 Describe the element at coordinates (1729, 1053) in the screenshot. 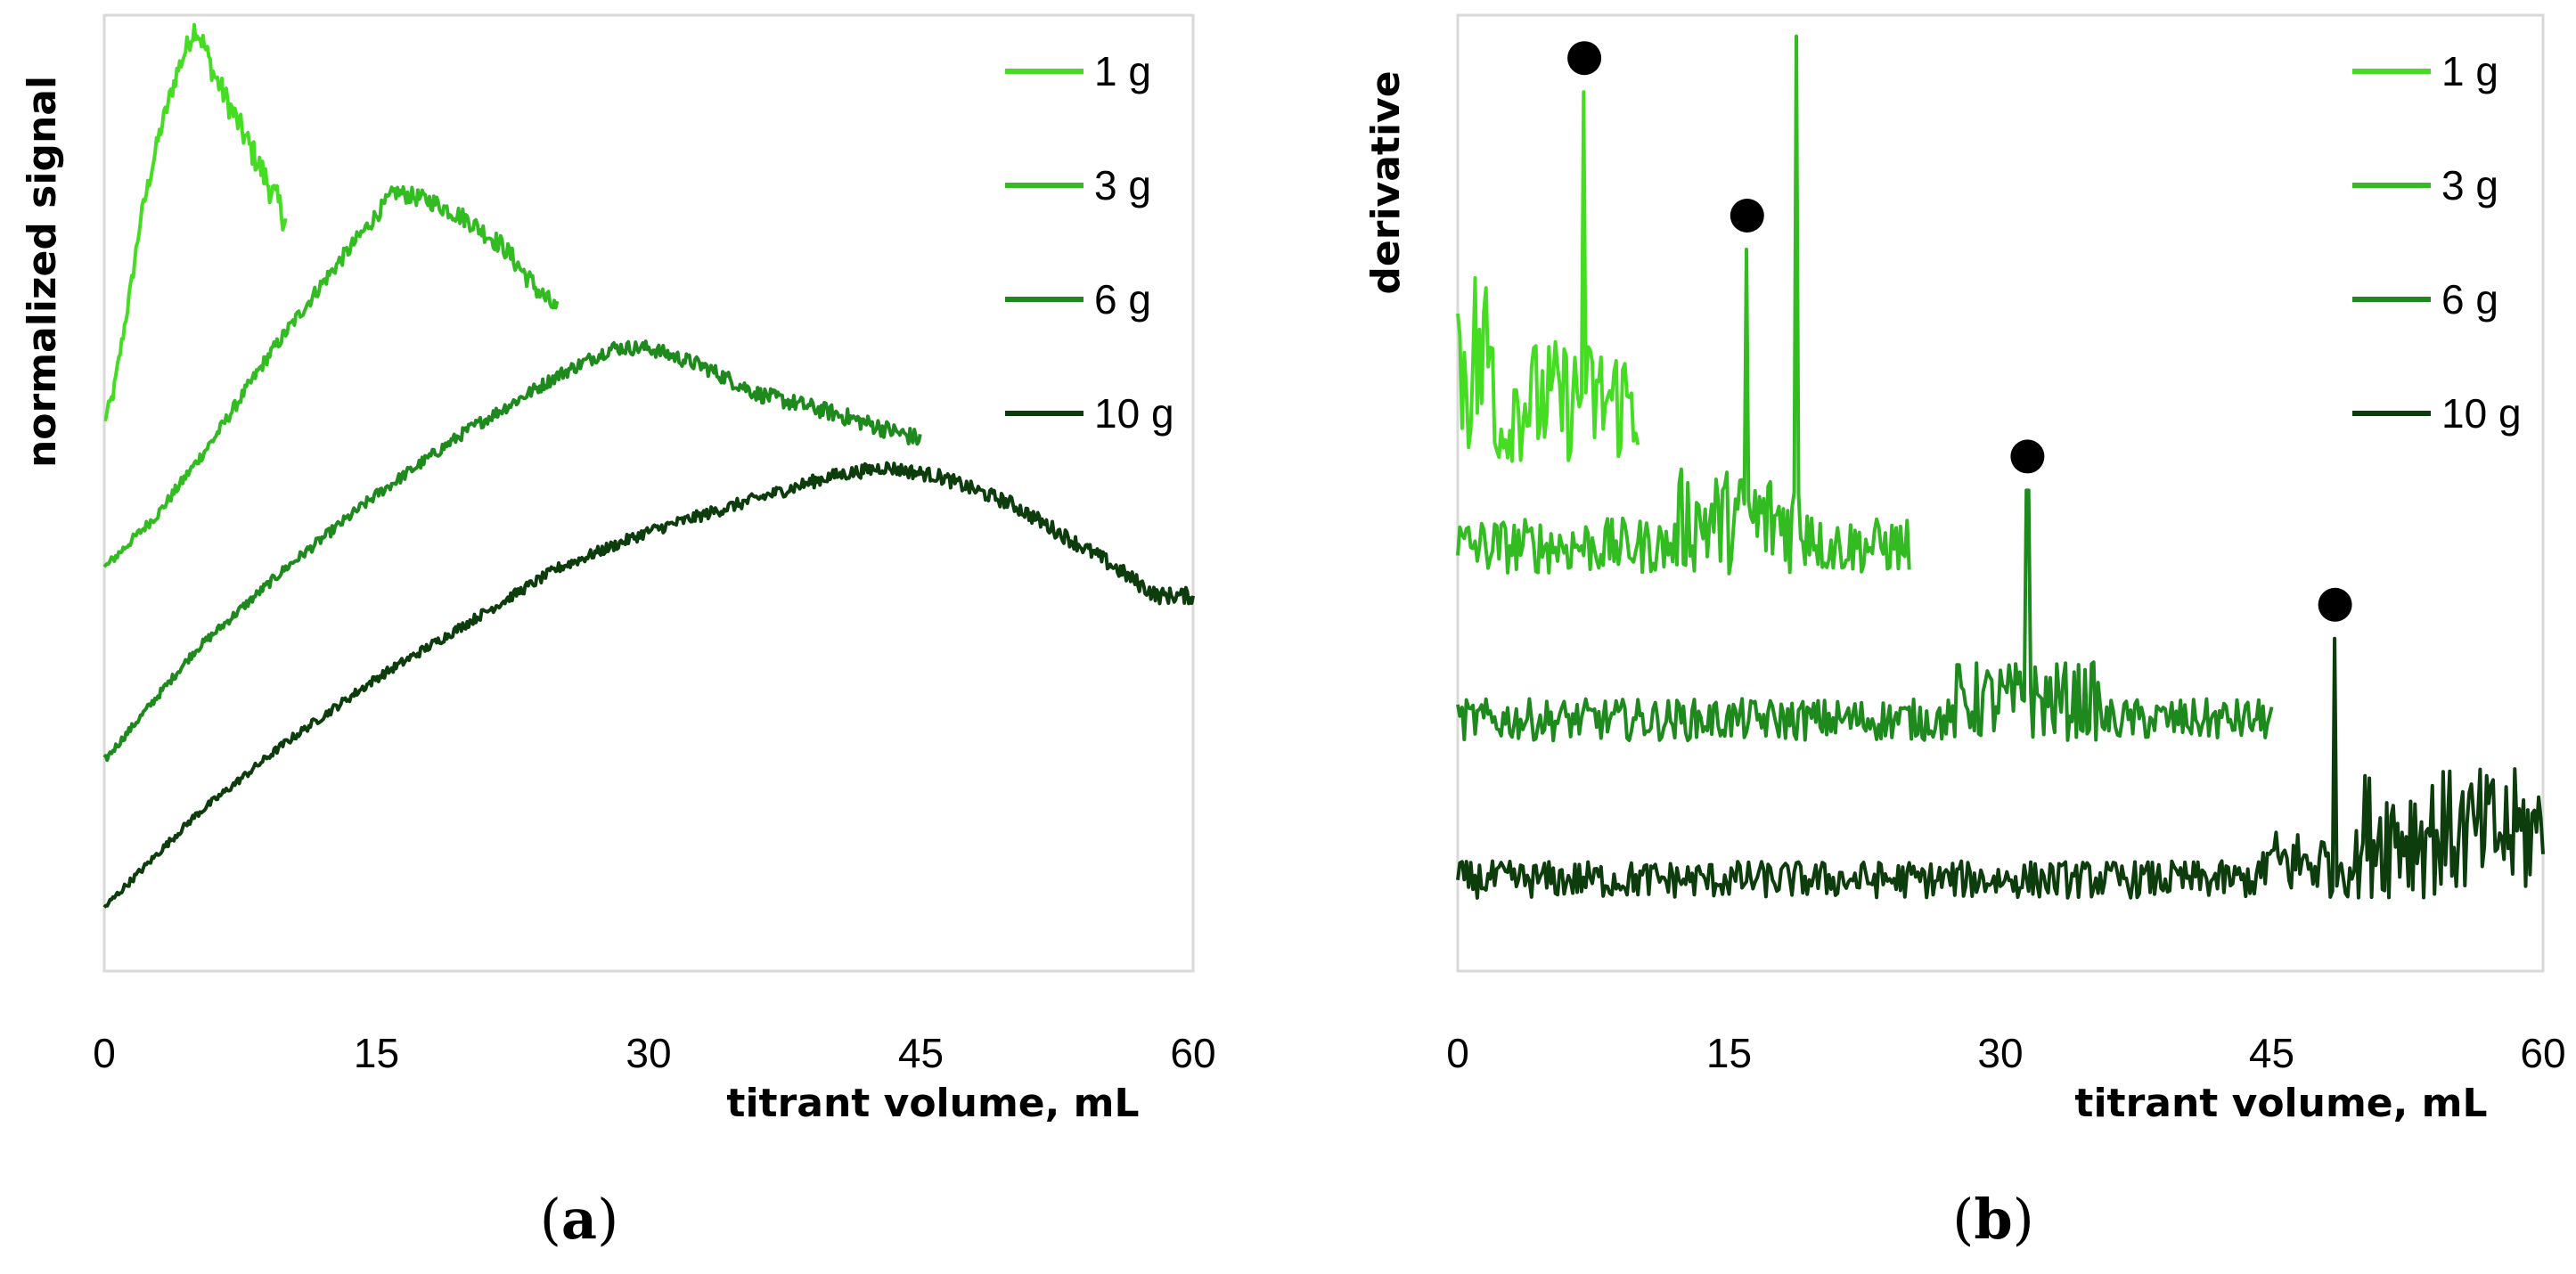

I see `x-tick-label-b-1: 15` at that location.